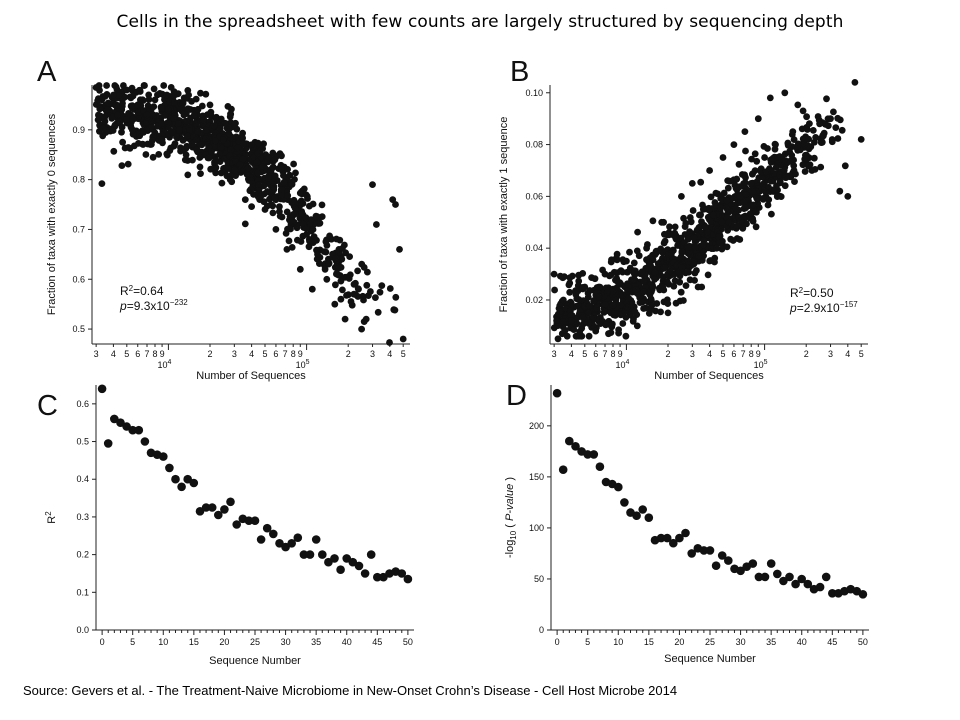 Image resolution: width=960 pixels, height=720 pixels. I want to click on r-squared-annotation: R2=0.50, so click(812, 293).